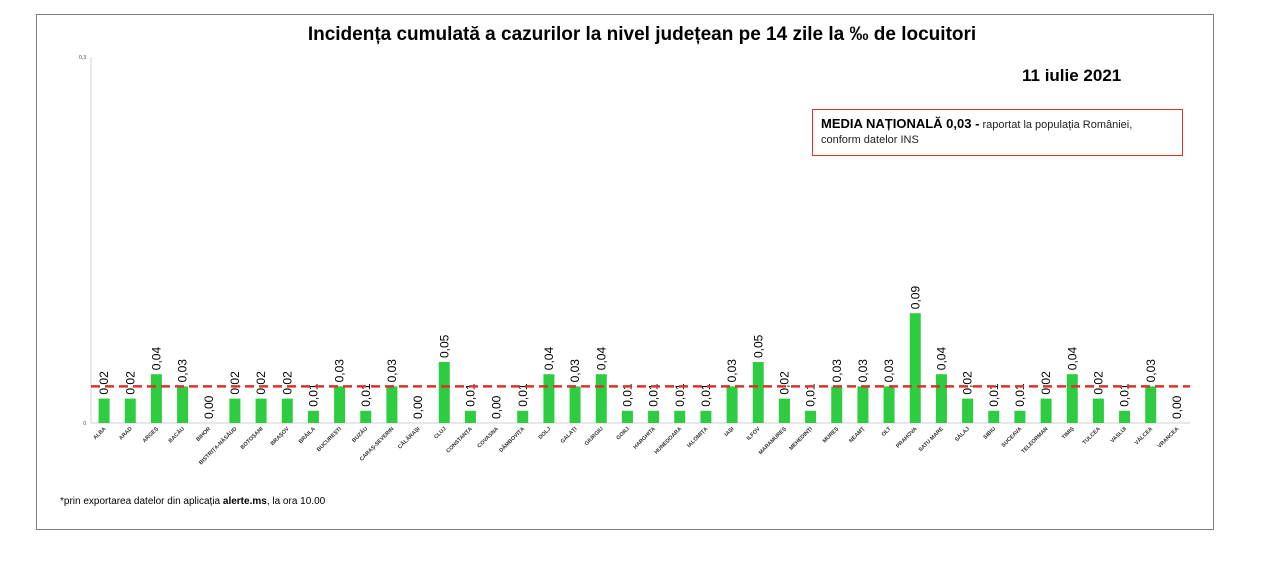 This screenshot has height=565, width=1284. Describe the element at coordinates (82, 58) in the screenshot. I see `y-tick-label: 0,3` at that location.